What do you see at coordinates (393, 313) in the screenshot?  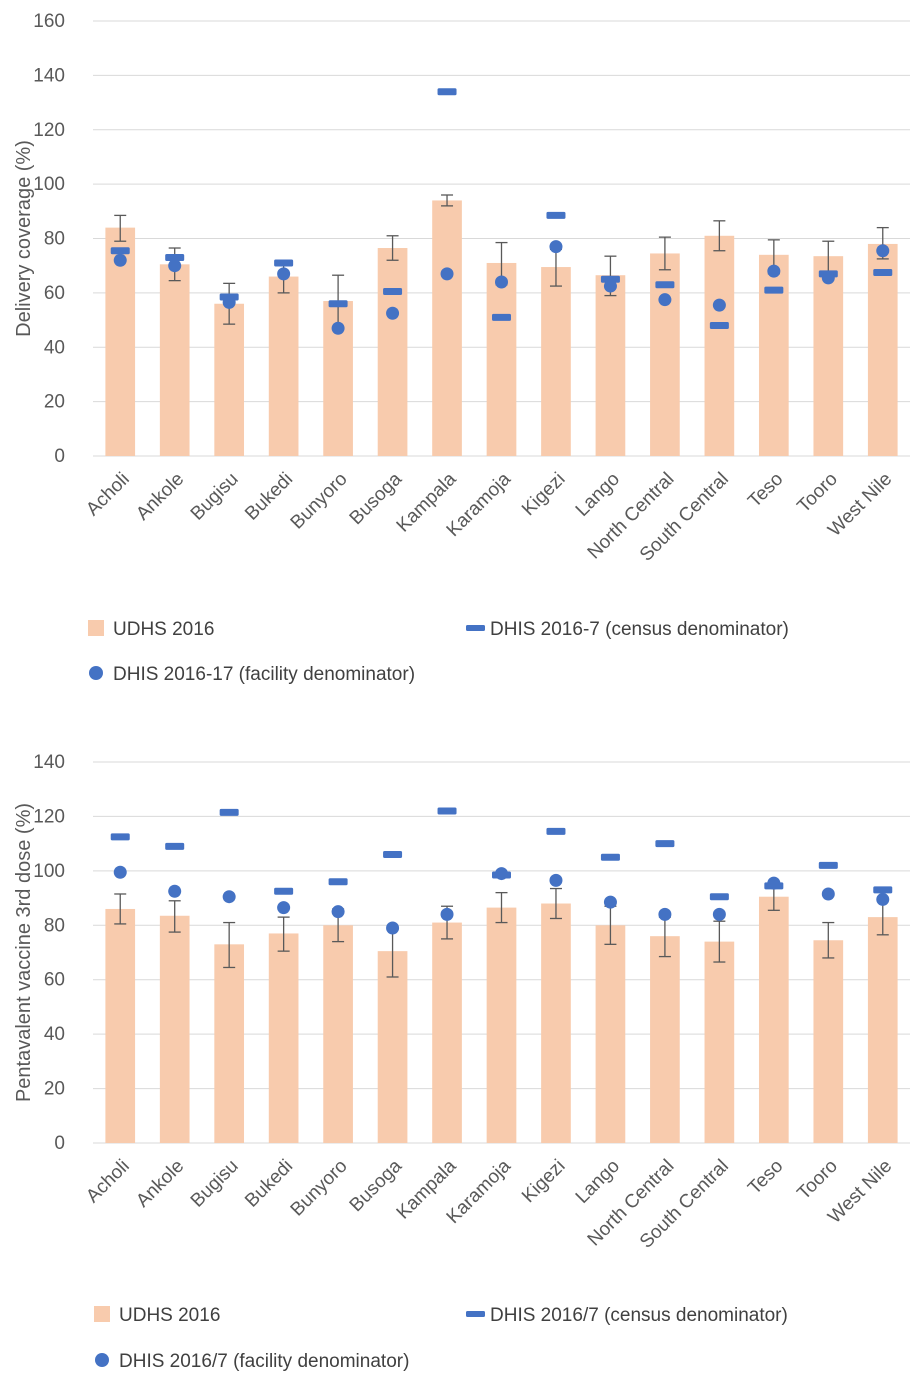 I see `delivery-facility-marker-busoga` at bounding box center [393, 313].